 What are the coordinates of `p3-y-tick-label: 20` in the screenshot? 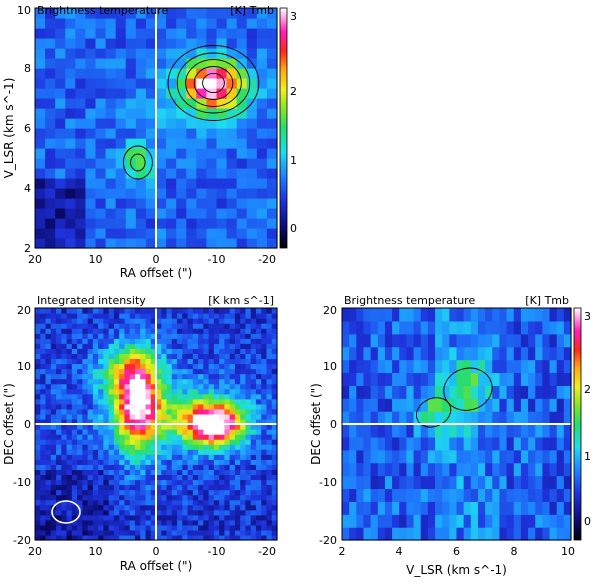 It's located at (330, 310).